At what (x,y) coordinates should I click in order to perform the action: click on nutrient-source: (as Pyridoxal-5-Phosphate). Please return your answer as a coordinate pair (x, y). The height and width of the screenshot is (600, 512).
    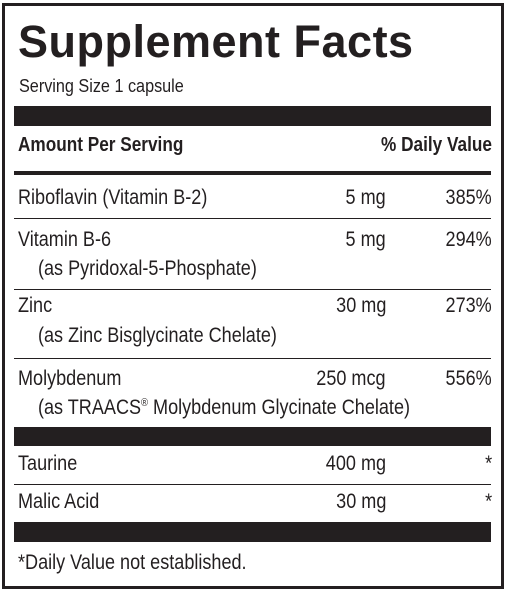
    Looking at the image, I should click on (147, 268).